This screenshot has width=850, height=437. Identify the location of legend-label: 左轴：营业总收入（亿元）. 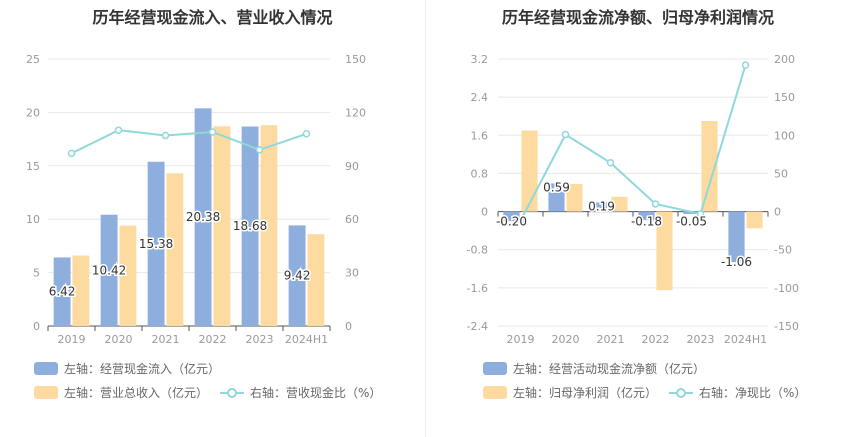
(136, 393).